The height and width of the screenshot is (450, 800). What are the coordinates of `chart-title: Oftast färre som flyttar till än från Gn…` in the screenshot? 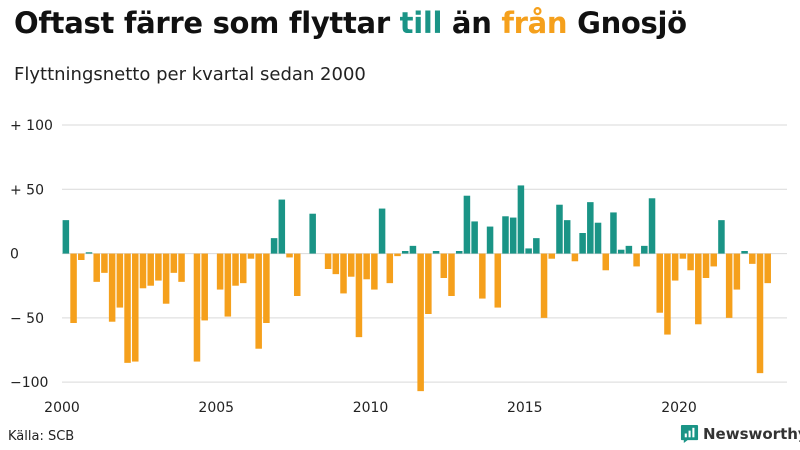 It's located at (350, 23).